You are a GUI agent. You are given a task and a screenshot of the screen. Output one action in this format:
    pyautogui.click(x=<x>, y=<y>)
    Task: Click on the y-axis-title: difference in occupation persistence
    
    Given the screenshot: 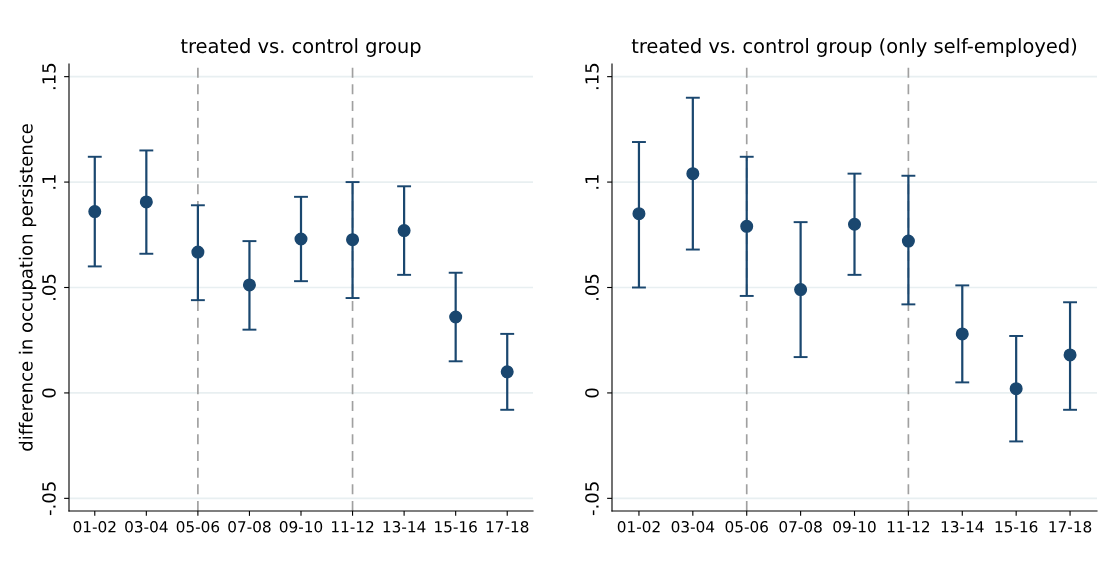 What is the action you would take?
    pyautogui.click(x=27, y=287)
    